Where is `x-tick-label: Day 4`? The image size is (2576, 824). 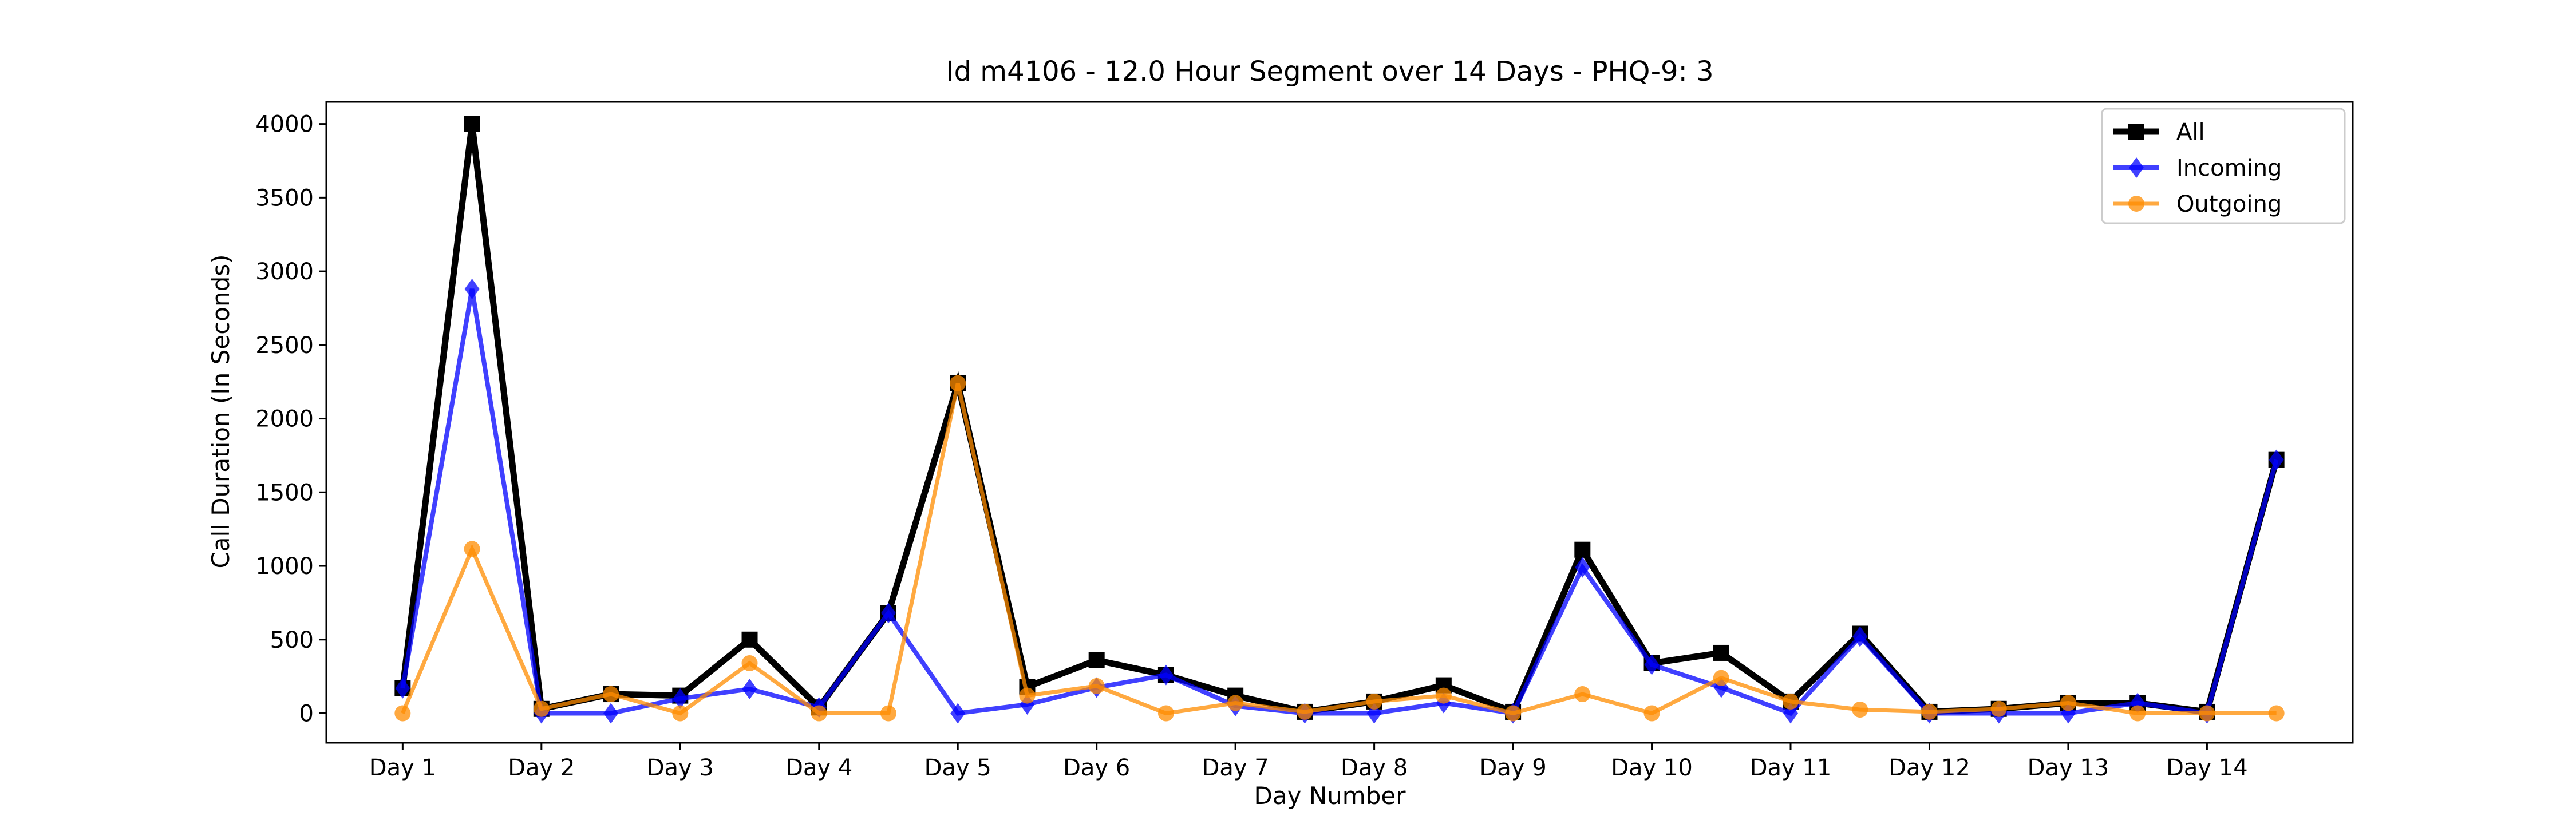 x-tick-label: Day 4 is located at coordinates (818, 768).